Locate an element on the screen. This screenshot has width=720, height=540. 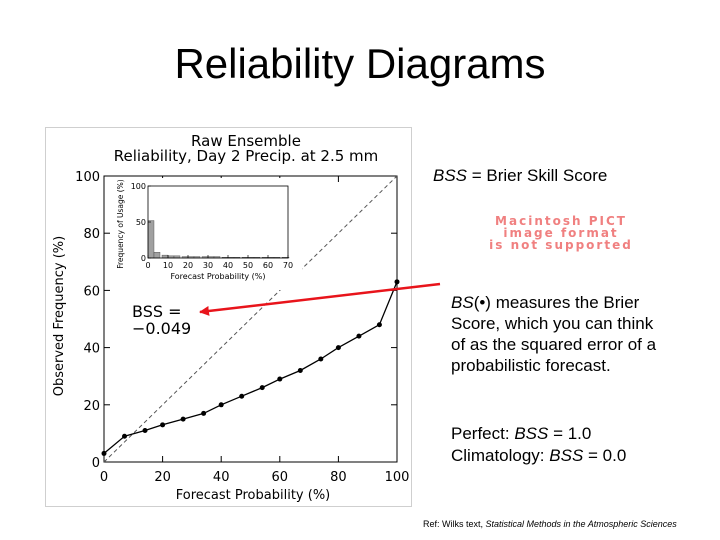
x-tick-label: 100 is located at coordinates (397, 477).